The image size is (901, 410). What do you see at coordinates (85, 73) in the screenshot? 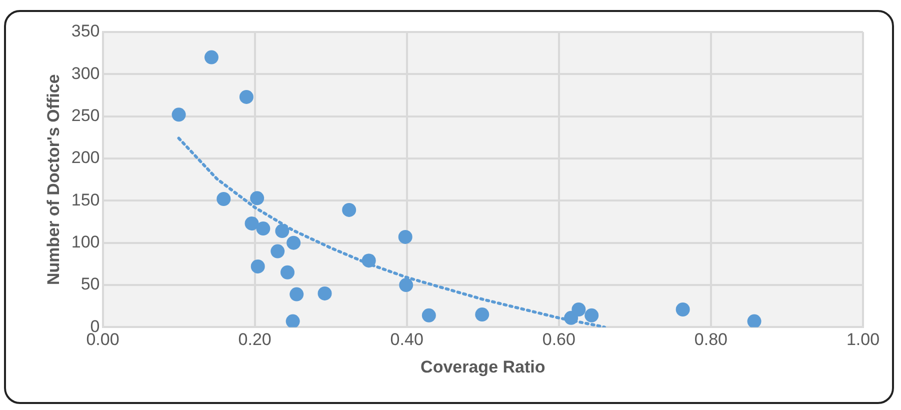
I see `y-tick-label: 300` at bounding box center [85, 73].